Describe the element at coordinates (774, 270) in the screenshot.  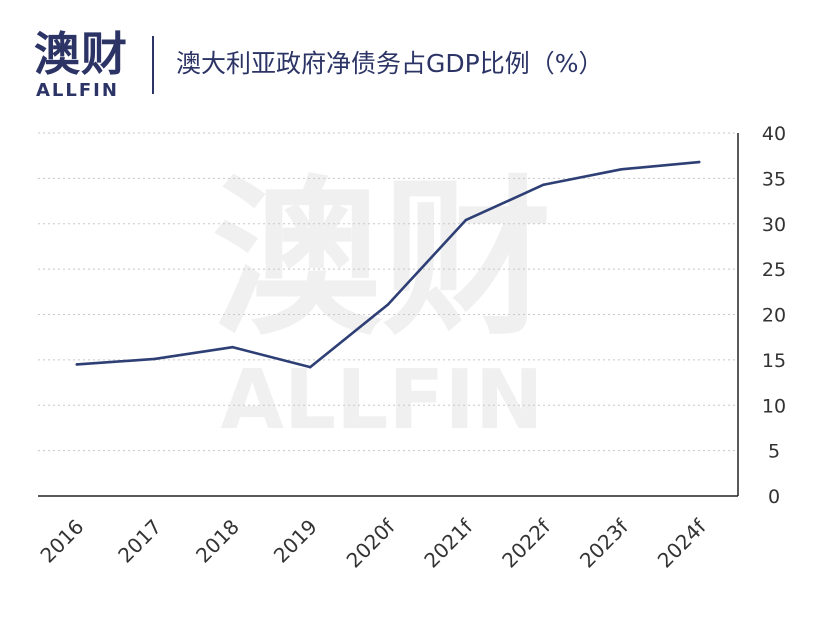
I see `y-tick-label: 25` at that location.